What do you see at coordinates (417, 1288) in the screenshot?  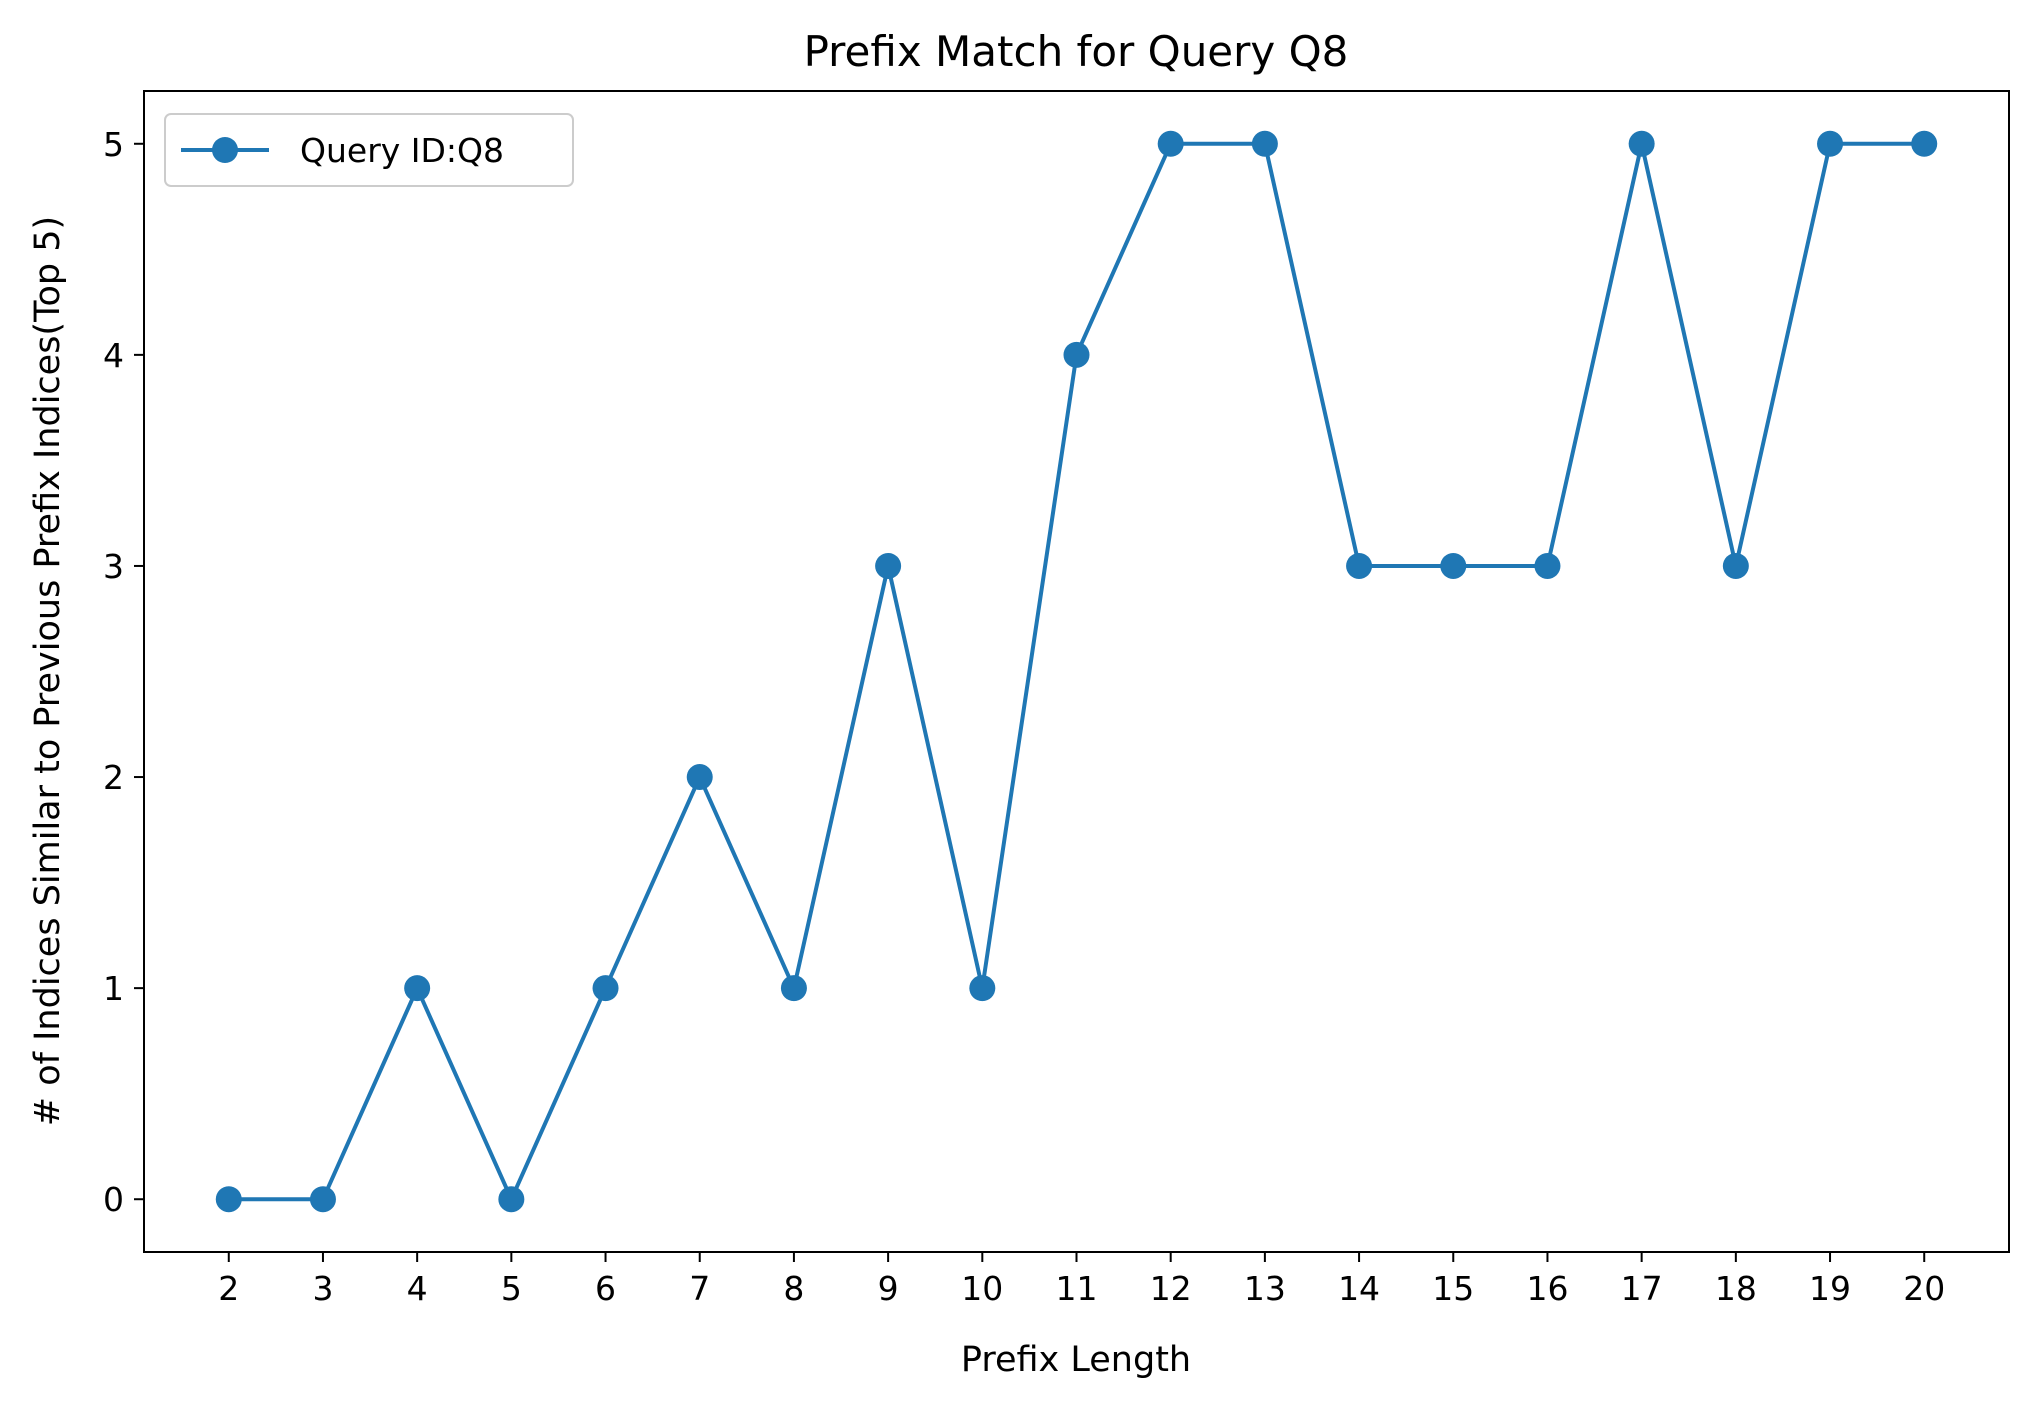 I see `x-tick-label: 4` at bounding box center [417, 1288].